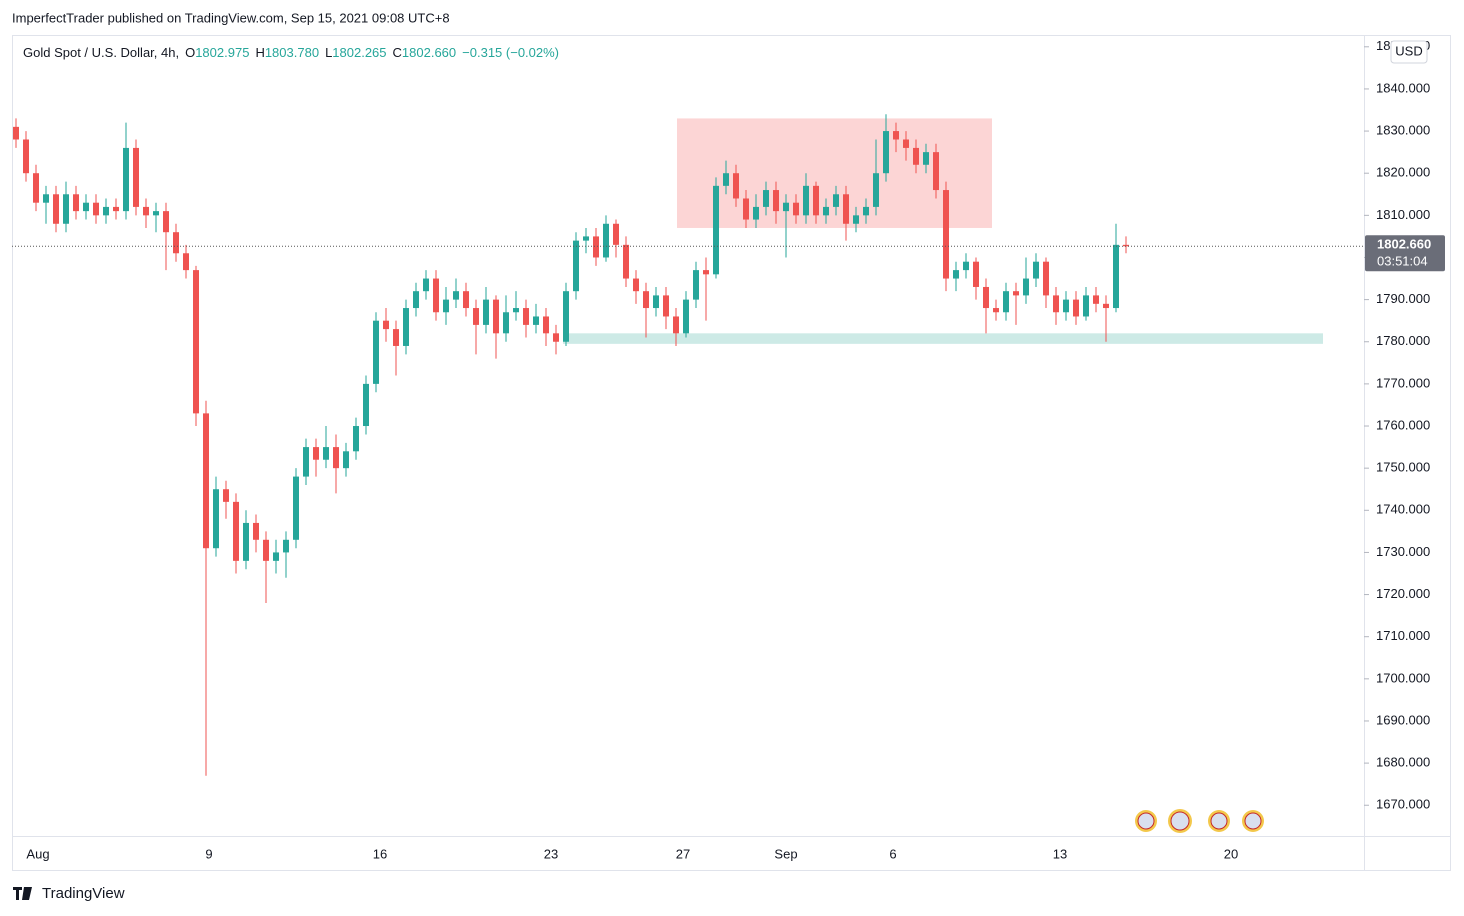 Image resolution: width=1464 pixels, height=916 pixels. What do you see at coordinates (510, 52) in the screenshot?
I see `legend-part: −0.315 (−0.02%)` at bounding box center [510, 52].